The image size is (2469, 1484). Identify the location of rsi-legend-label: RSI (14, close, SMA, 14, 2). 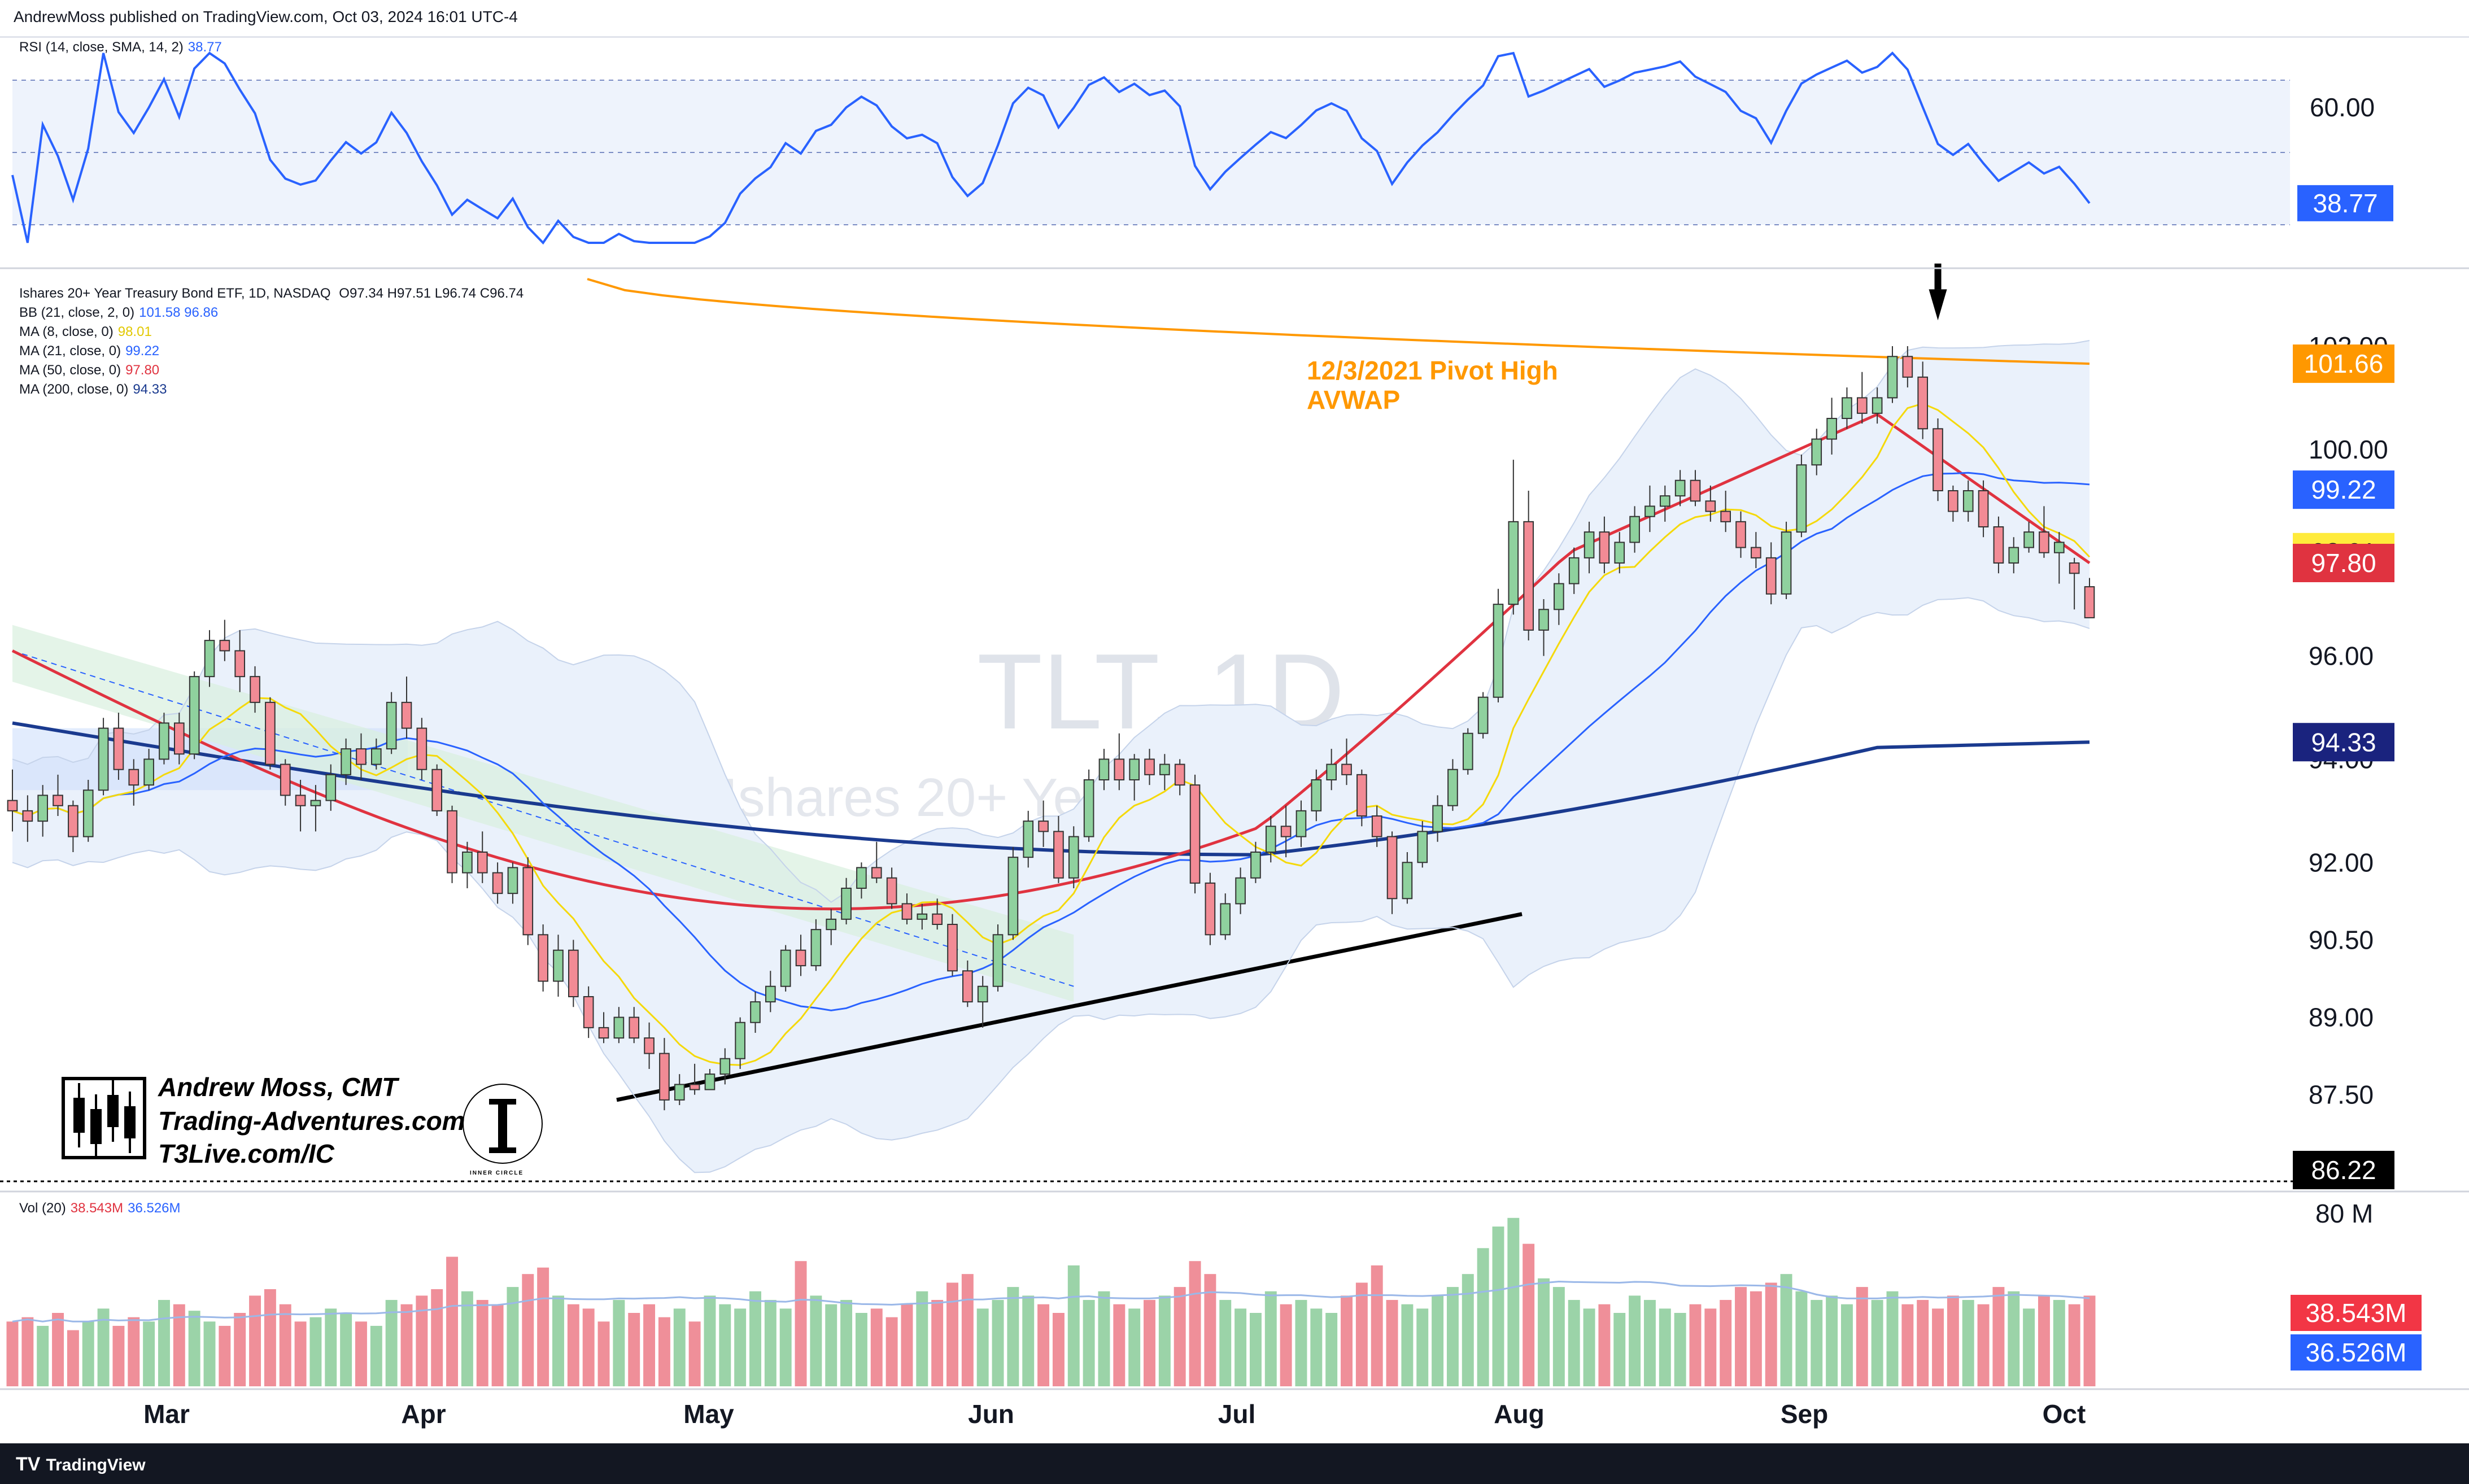
(101, 47).